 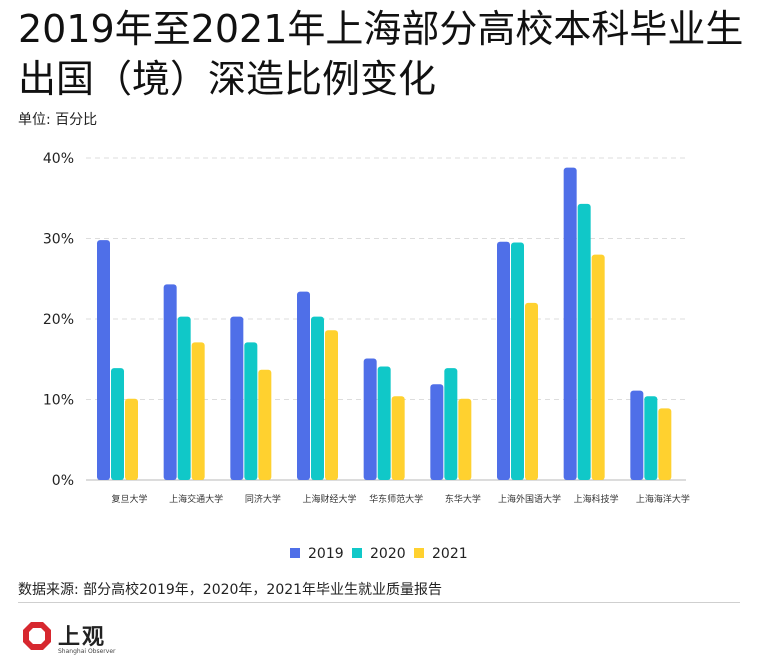 What do you see at coordinates (396, 499) in the screenshot?
I see `x-tick-label: 华东师范大学` at bounding box center [396, 499].